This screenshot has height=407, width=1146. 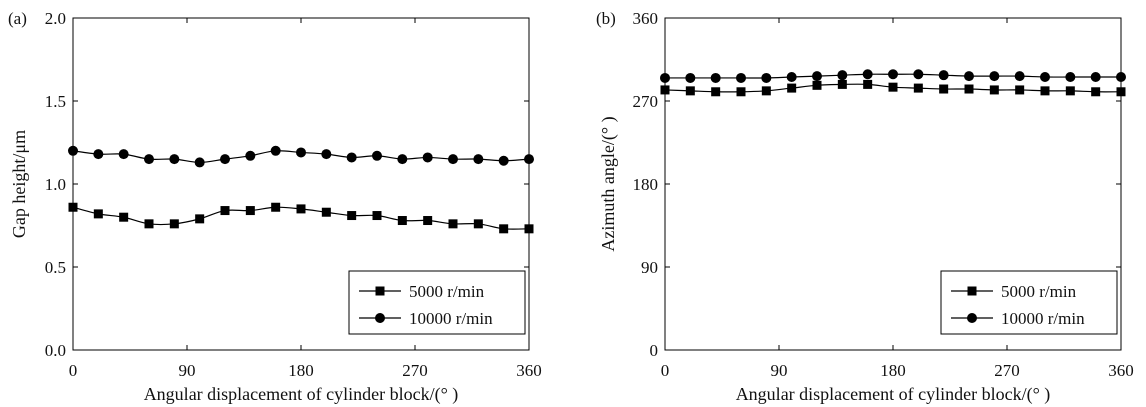 What do you see at coordinates (55, 101) in the screenshot?
I see `panel-a-ytick-label-3: 1.5` at bounding box center [55, 101].